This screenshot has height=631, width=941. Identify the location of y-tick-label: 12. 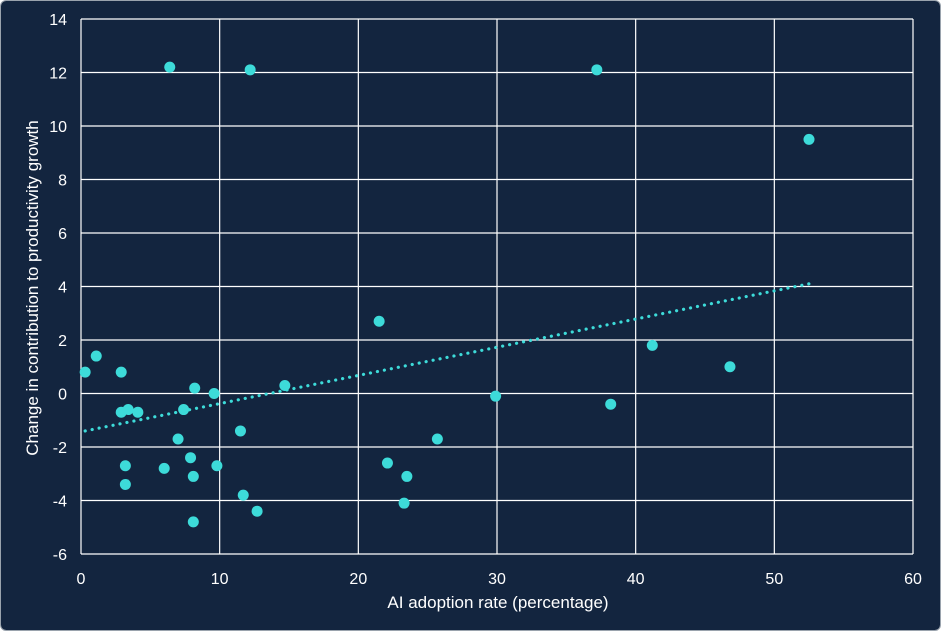
(58, 74).